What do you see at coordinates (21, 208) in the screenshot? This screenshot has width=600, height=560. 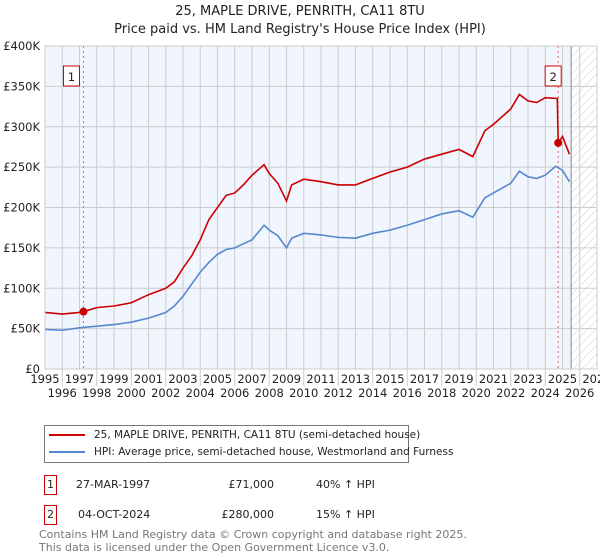 I see `y-tick-label: £200K` at bounding box center [21, 208].